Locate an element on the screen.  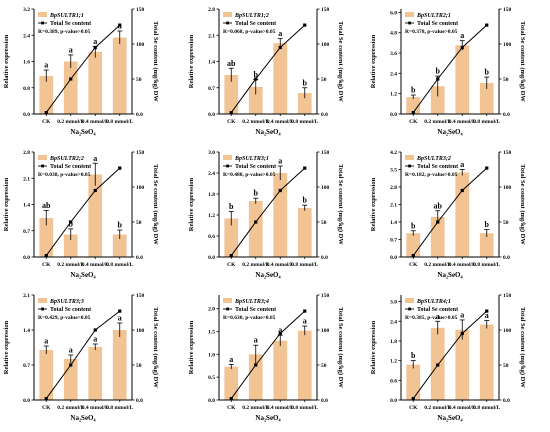
legend-gene-label: BpSULTR3;3 is located at coordinates (66, 302).